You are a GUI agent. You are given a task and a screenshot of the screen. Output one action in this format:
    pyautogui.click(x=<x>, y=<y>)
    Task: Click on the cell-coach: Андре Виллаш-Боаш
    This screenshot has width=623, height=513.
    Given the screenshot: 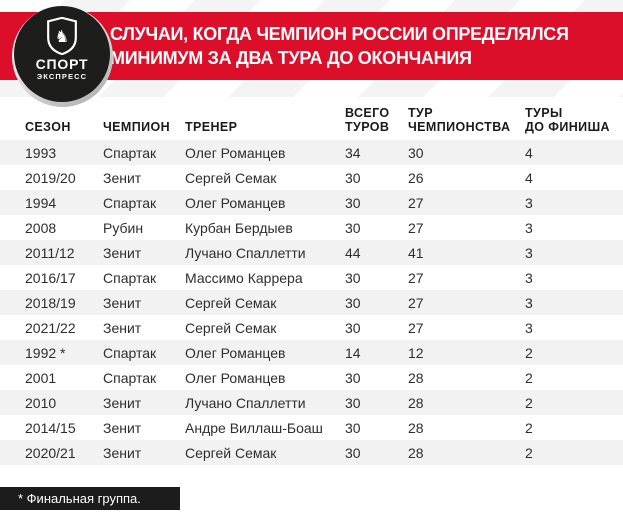 What is the action you would take?
    pyautogui.click(x=254, y=427)
    